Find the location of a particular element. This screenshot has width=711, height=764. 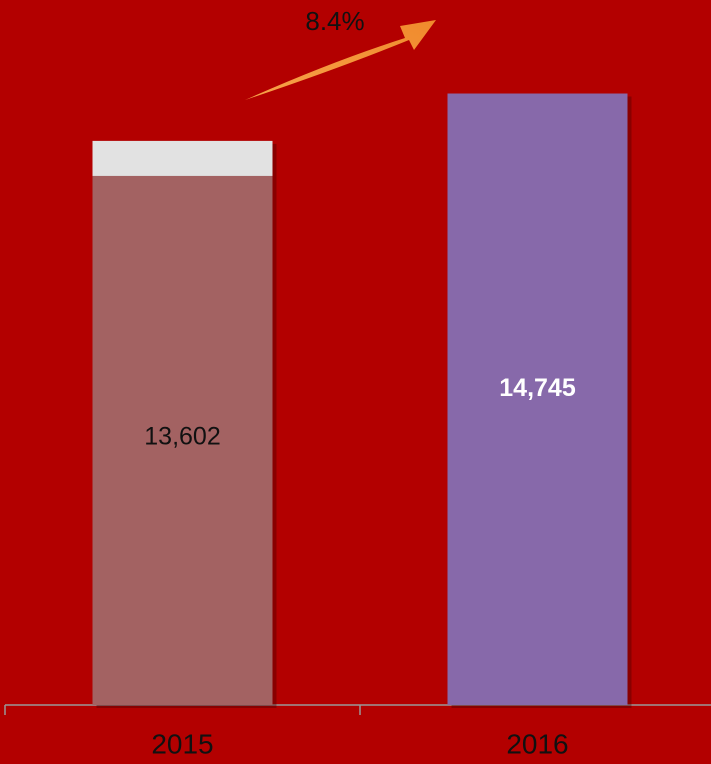

value-label: 13,602 is located at coordinates (182, 437).